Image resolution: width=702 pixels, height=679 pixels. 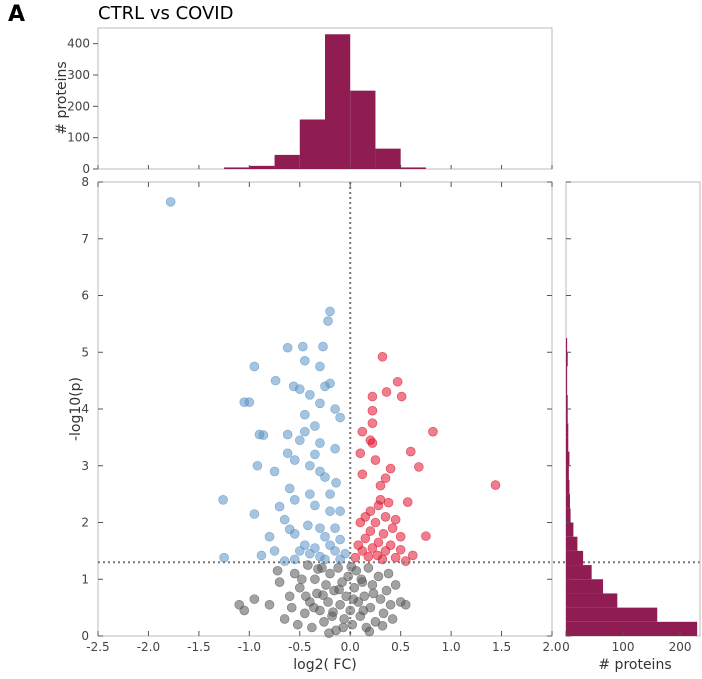 I want to click on top-hist-bar, so click(x=237, y=168).